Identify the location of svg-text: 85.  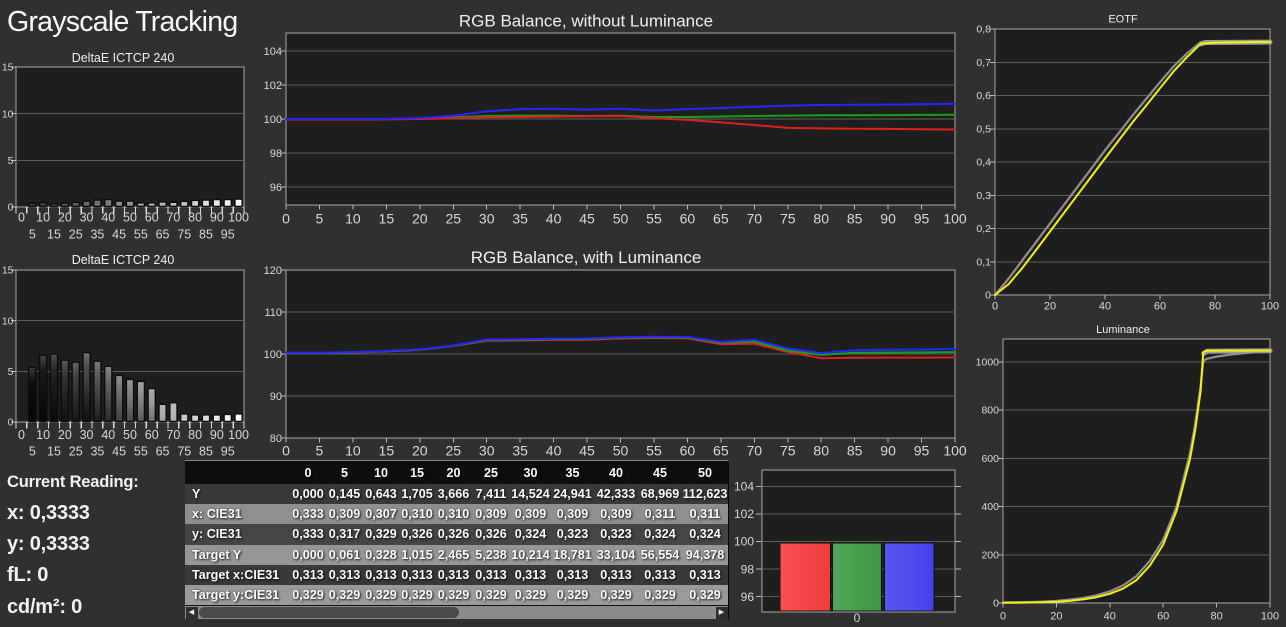
(206, 452).